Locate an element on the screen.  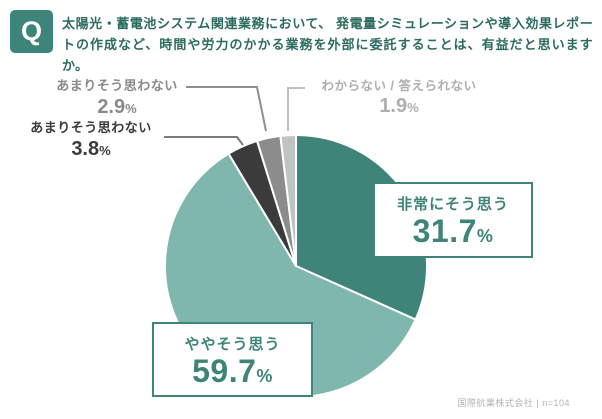
callout-hijouni-31-7: 非常にそう思う 31.7% is located at coordinates (453, 220).